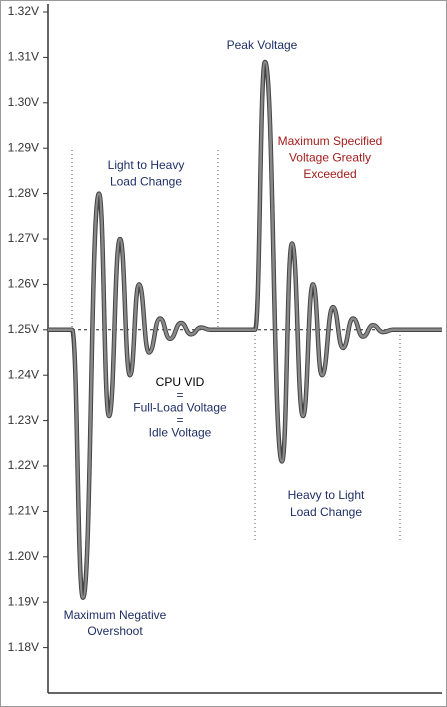  What do you see at coordinates (262, 45) in the screenshot?
I see `annotation: Peak Voltage` at bounding box center [262, 45].